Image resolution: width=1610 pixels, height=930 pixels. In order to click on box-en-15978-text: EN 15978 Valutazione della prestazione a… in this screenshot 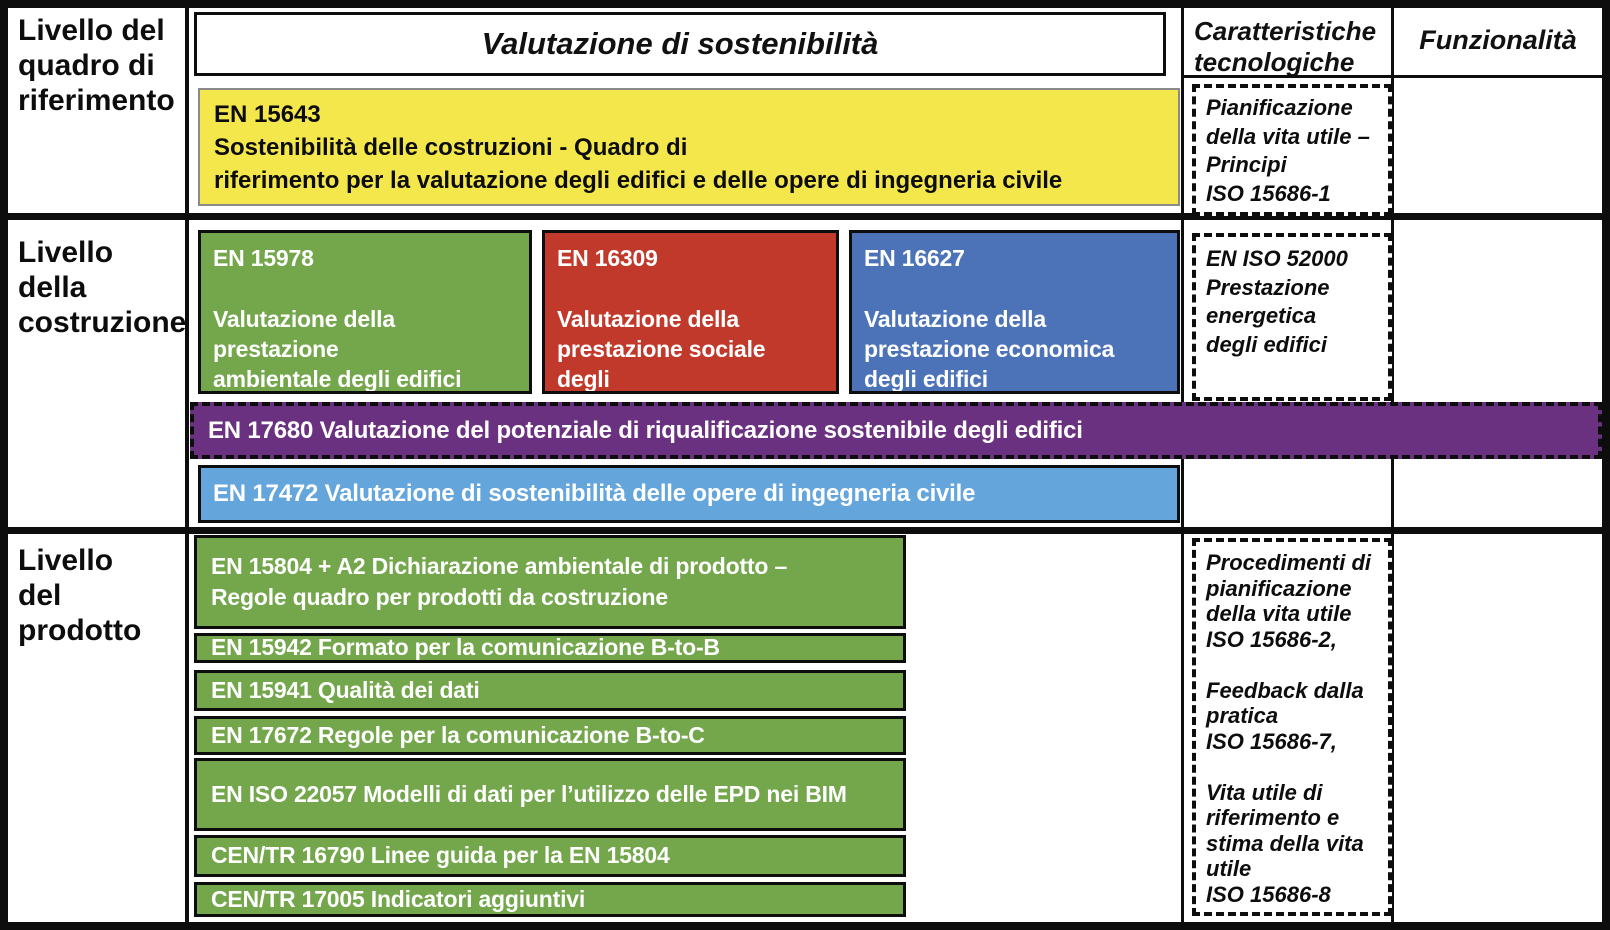, I will do `click(337, 319)`.